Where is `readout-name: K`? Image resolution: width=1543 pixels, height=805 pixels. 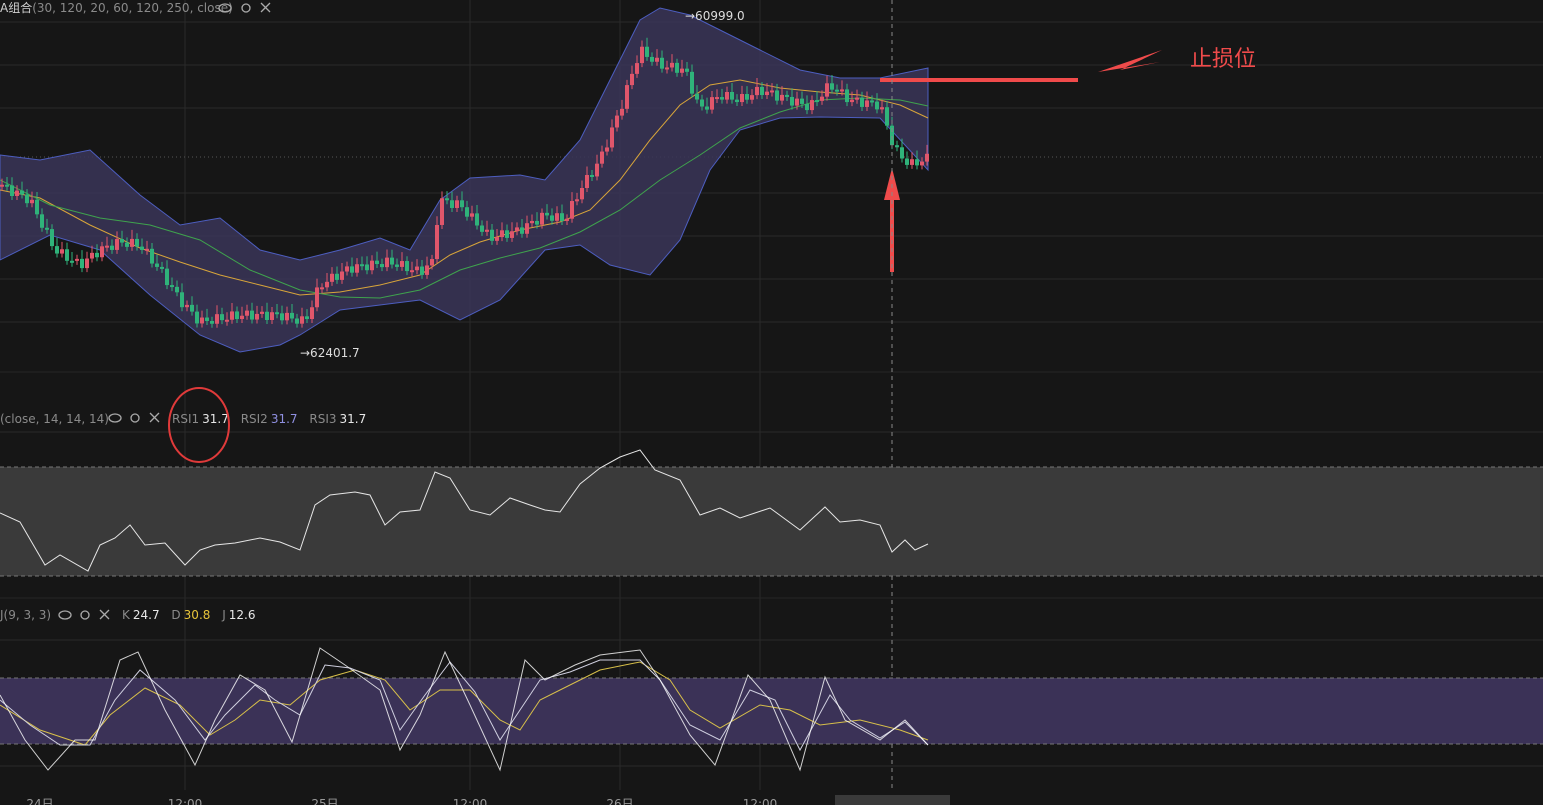
readout-name: K is located at coordinates (126, 615).